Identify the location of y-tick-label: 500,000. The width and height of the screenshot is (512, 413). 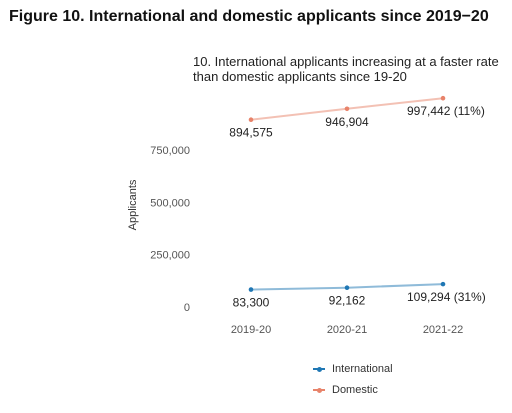
(170, 203).